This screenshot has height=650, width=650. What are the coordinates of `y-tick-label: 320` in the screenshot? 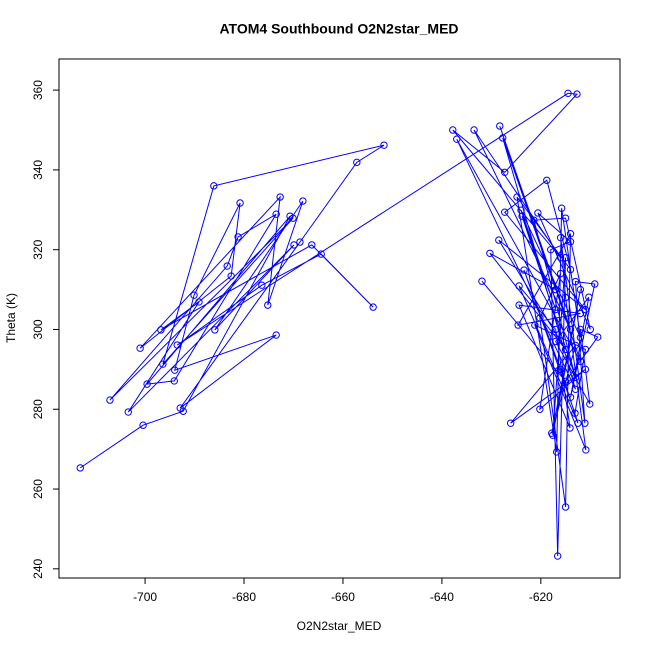 It's located at (38, 249).